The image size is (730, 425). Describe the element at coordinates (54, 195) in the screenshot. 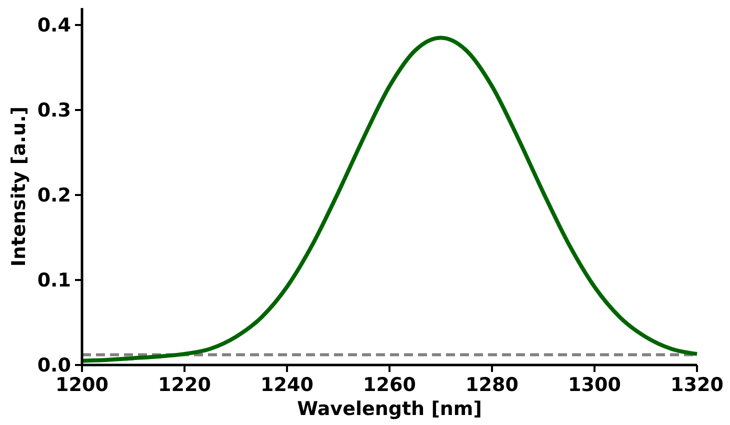

I see `y-tick-label: 0.2` at that location.